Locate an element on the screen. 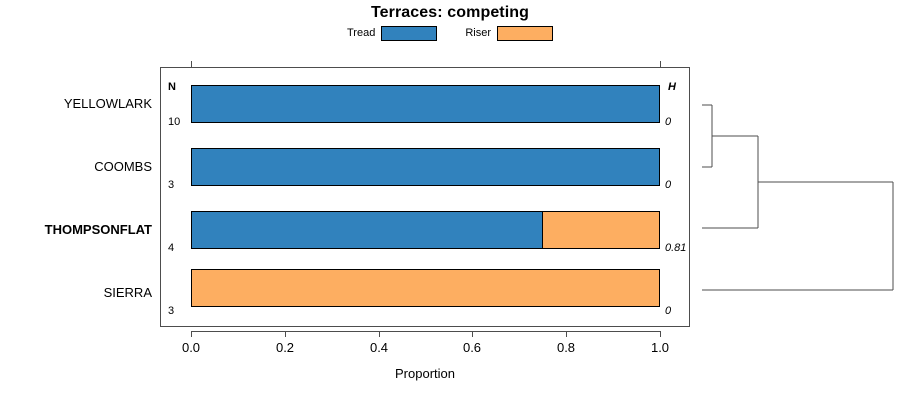 Image resolution: width=900 pixels, height=400 pixels. x-axis-line is located at coordinates (425, 331).